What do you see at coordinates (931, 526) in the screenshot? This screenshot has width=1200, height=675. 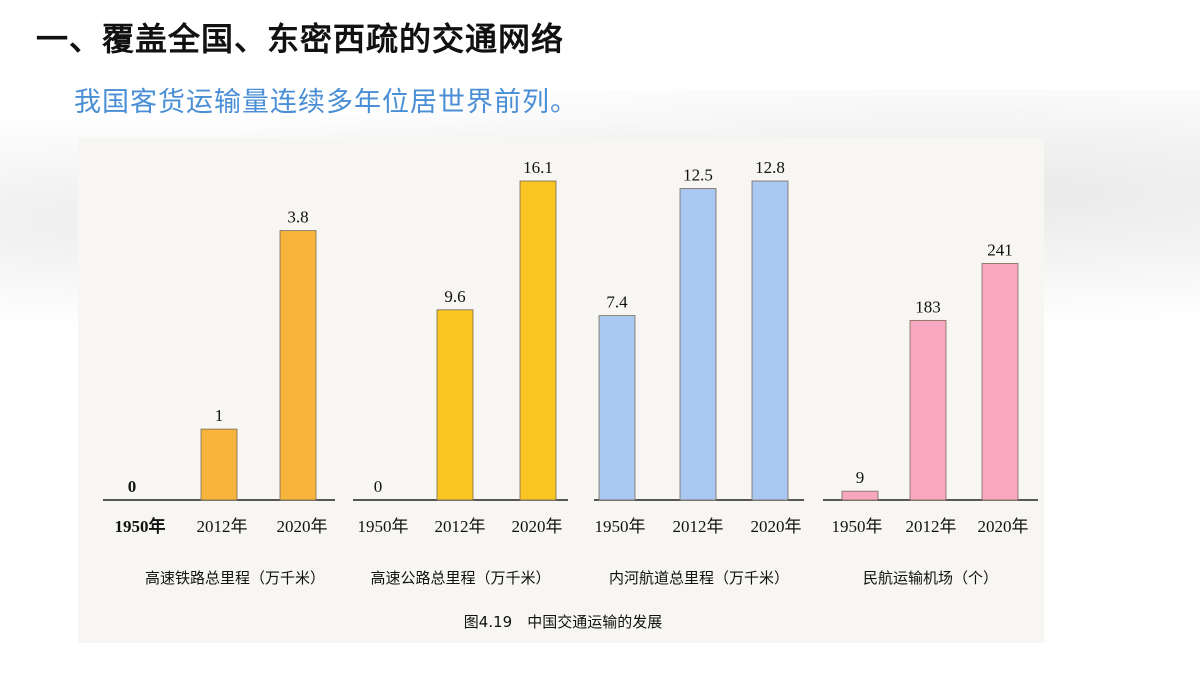 I see `year-label-4-2: 2012年` at bounding box center [931, 526].